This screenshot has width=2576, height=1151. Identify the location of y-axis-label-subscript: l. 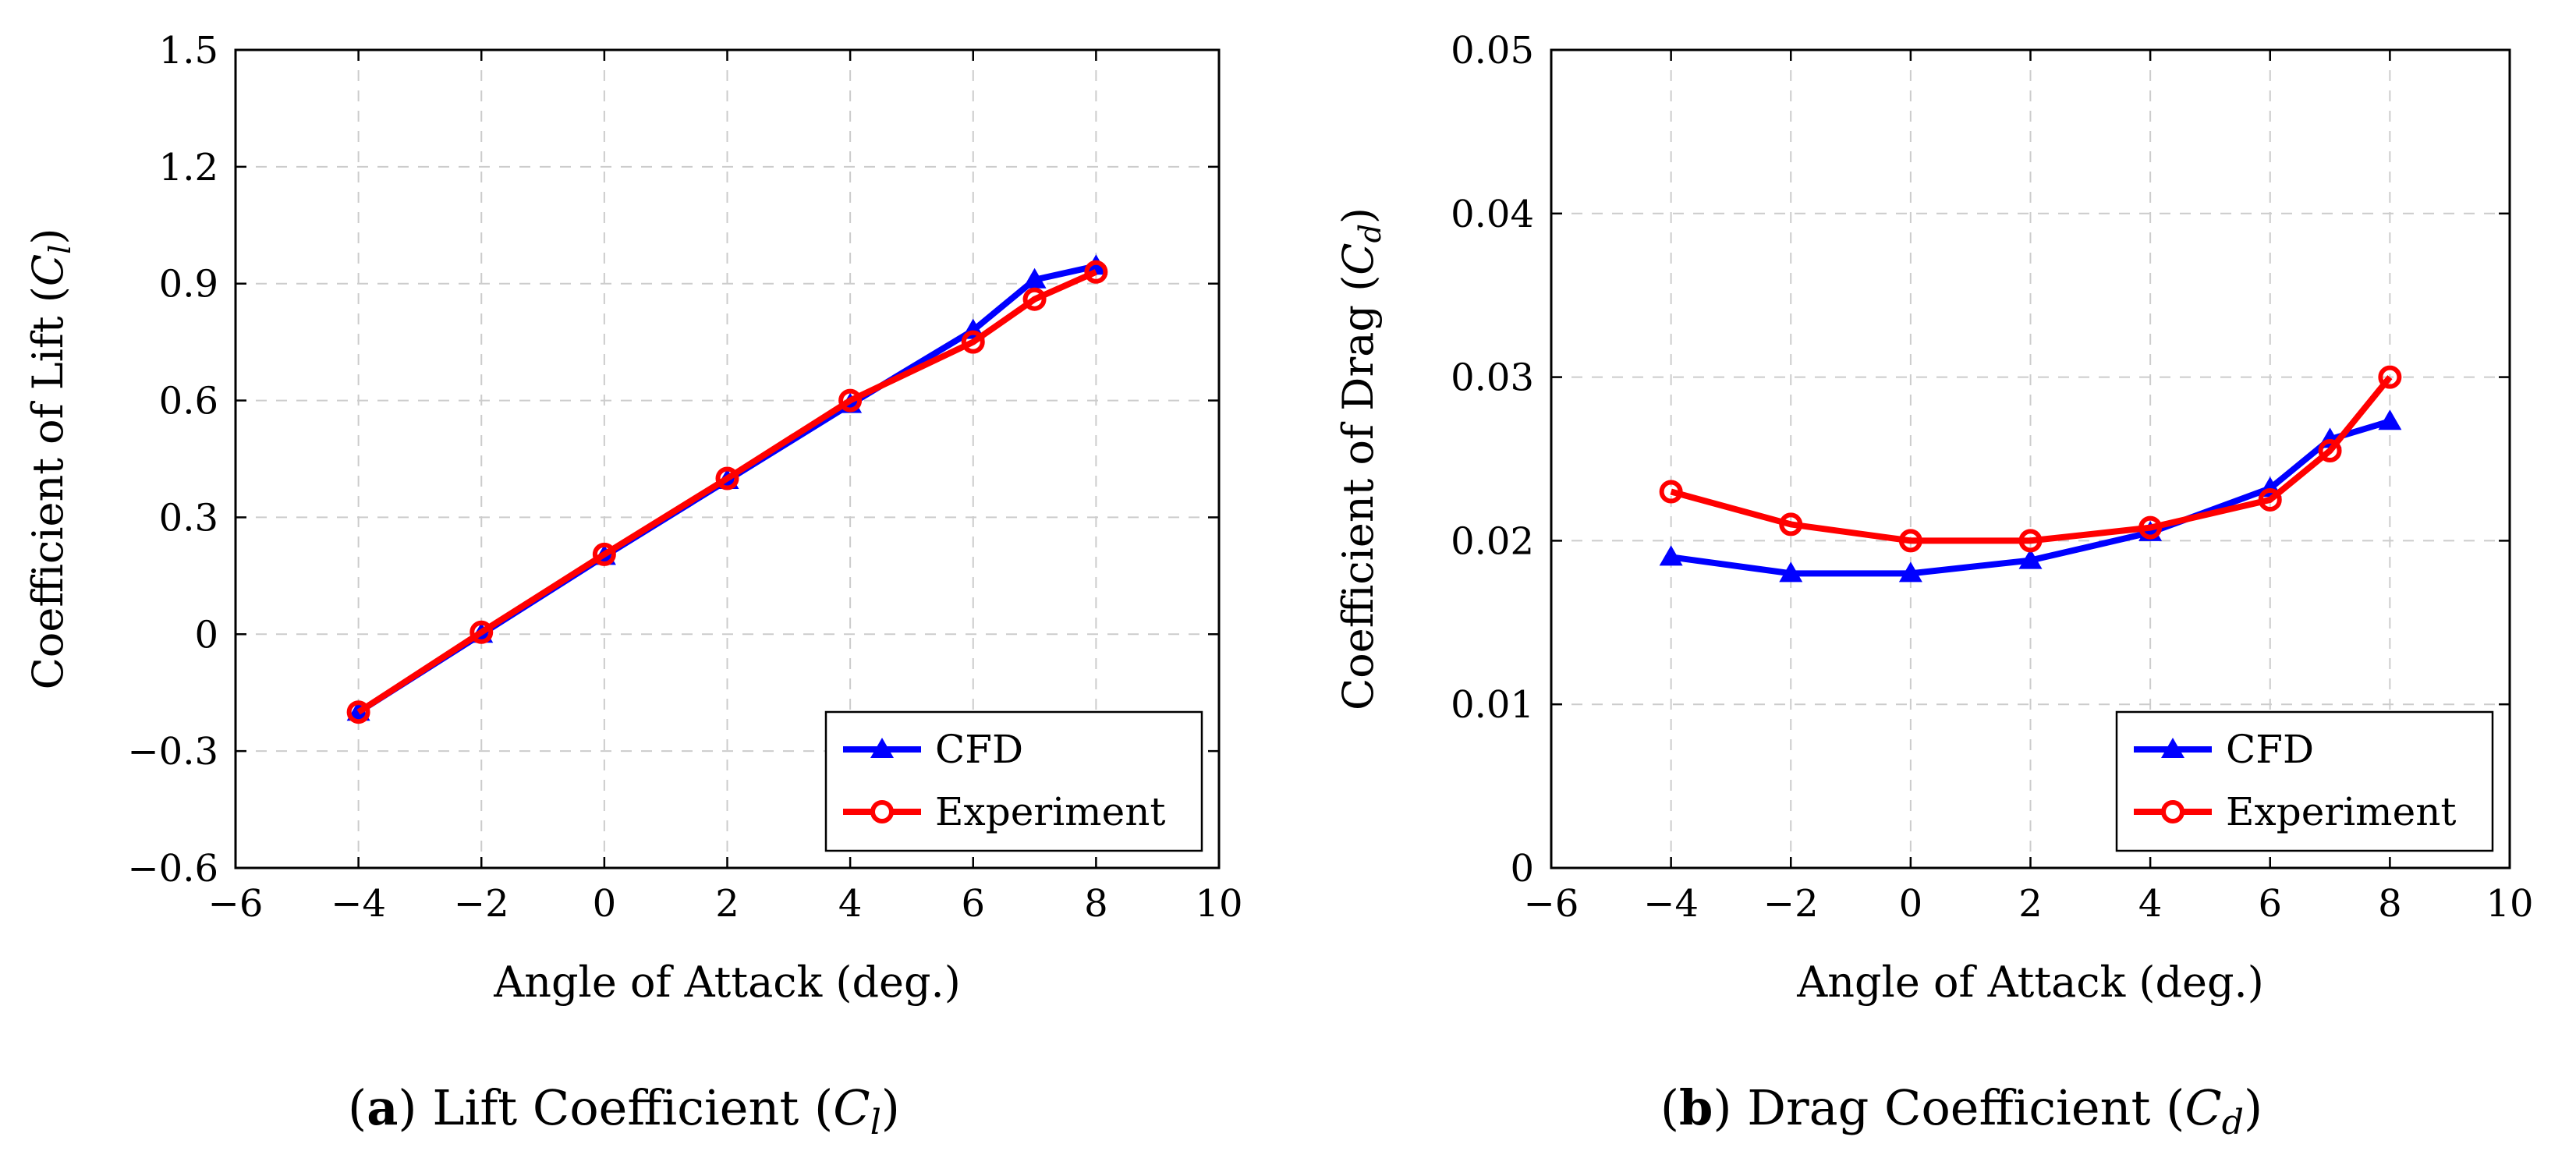
(60, 250).